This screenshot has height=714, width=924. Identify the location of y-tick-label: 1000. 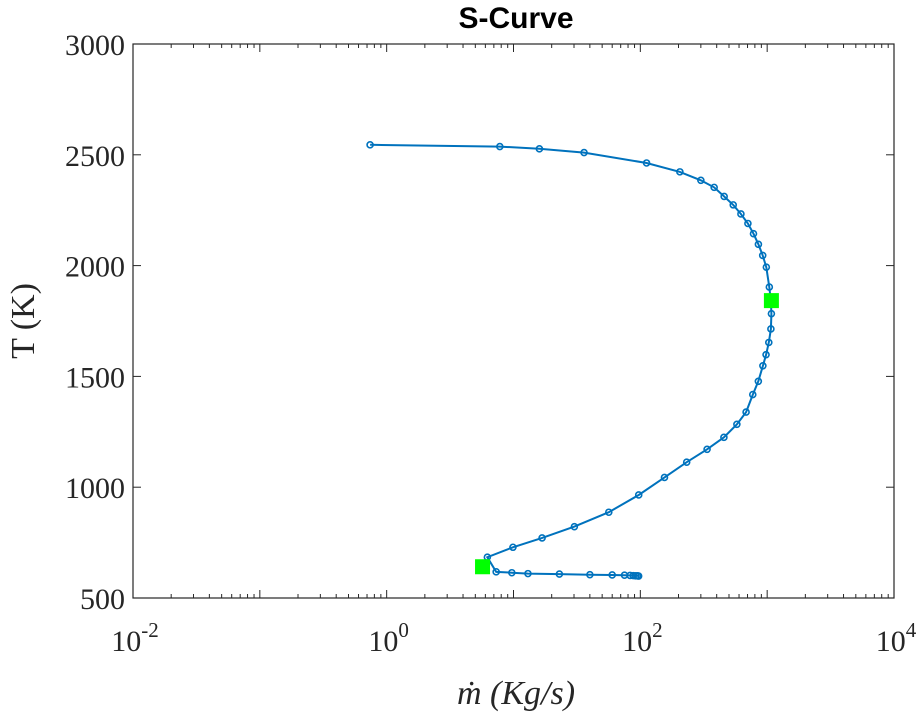
(95, 488).